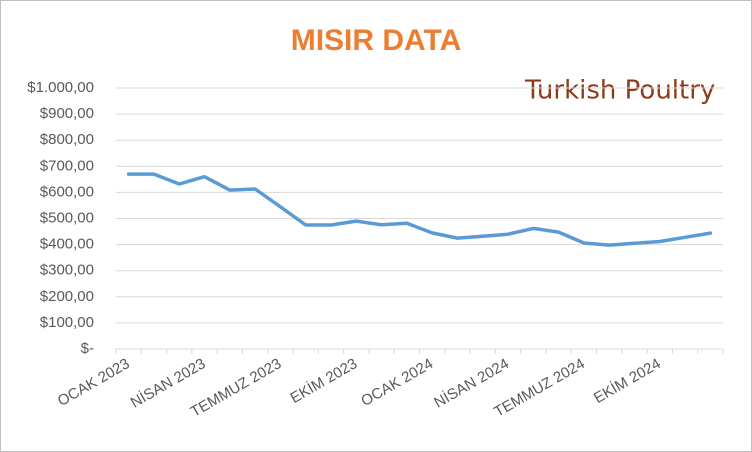 This screenshot has width=752, height=452. Describe the element at coordinates (67, 296) in the screenshot. I see `y-tick-label: $200,00` at that location.